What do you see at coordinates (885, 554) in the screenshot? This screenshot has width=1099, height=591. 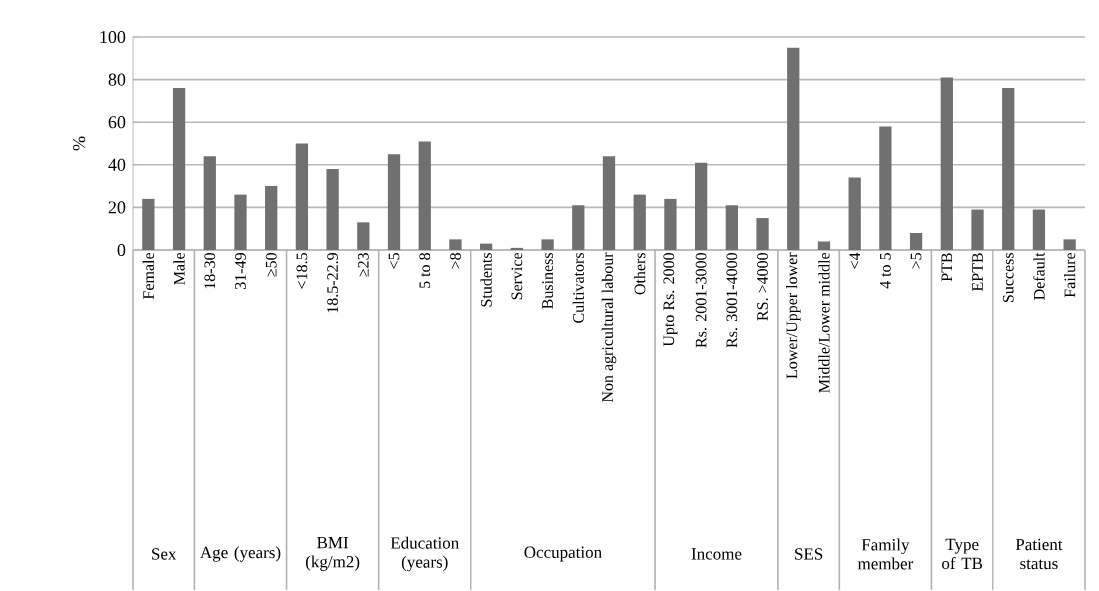 I see `text: Family member` at bounding box center [885, 554].